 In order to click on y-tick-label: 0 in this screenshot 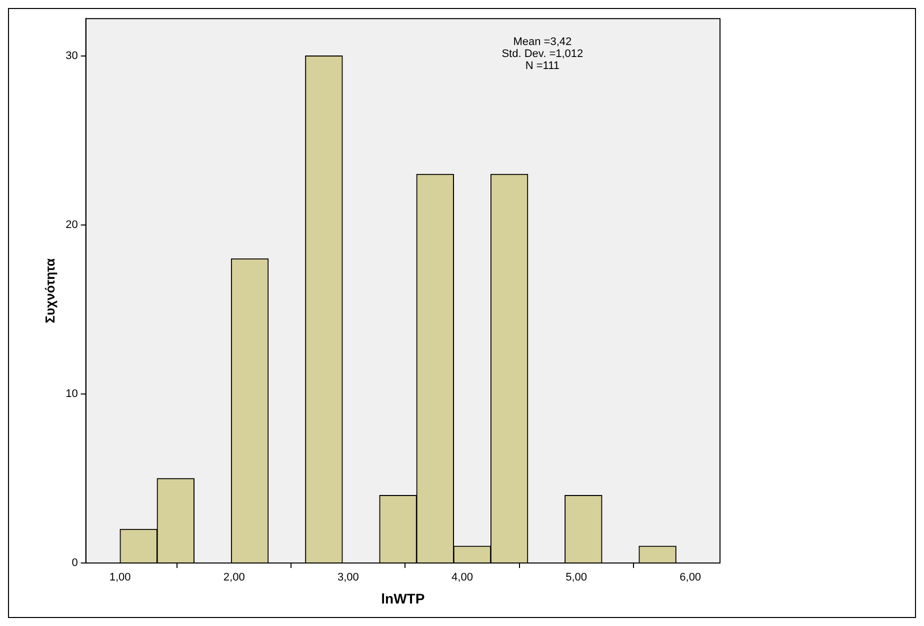, I will do `click(75, 563)`.